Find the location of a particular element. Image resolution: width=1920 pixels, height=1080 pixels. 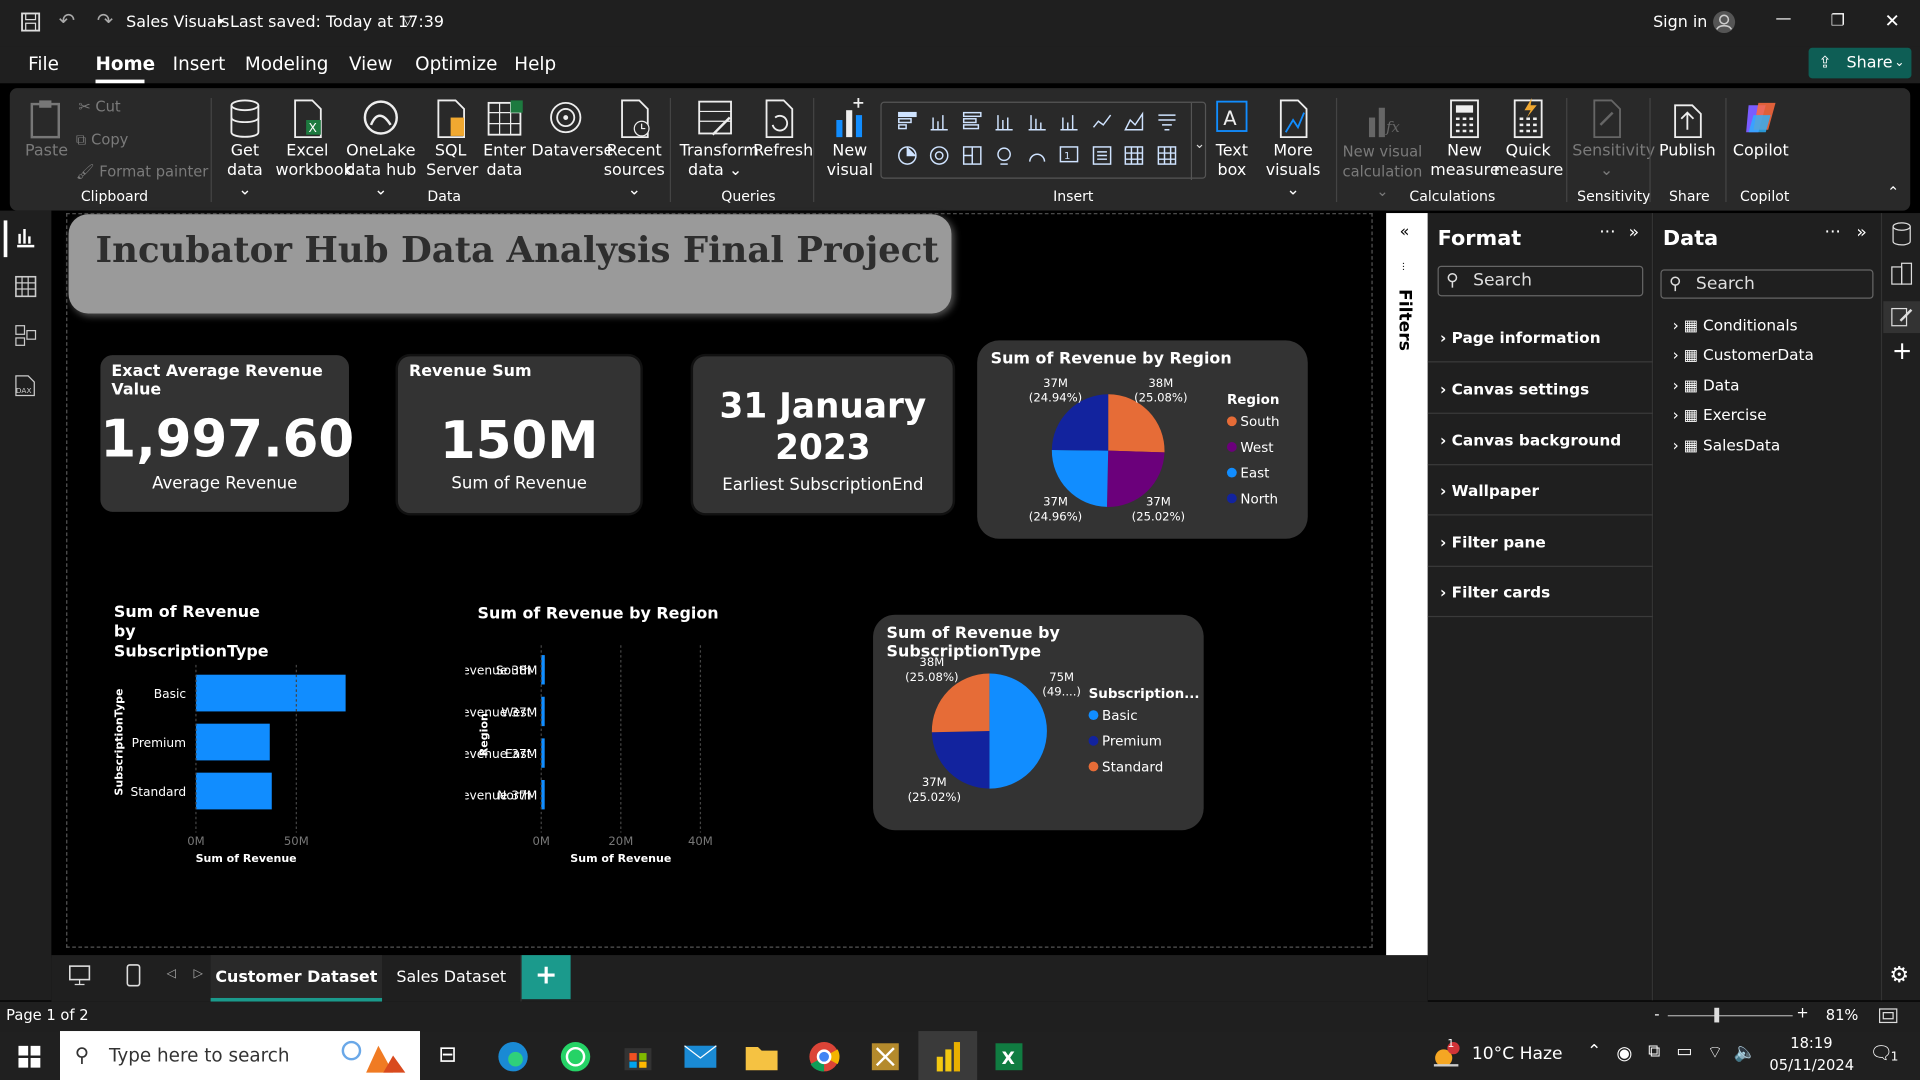

quick-measure-button: Quick measure is located at coordinates (1528, 139).